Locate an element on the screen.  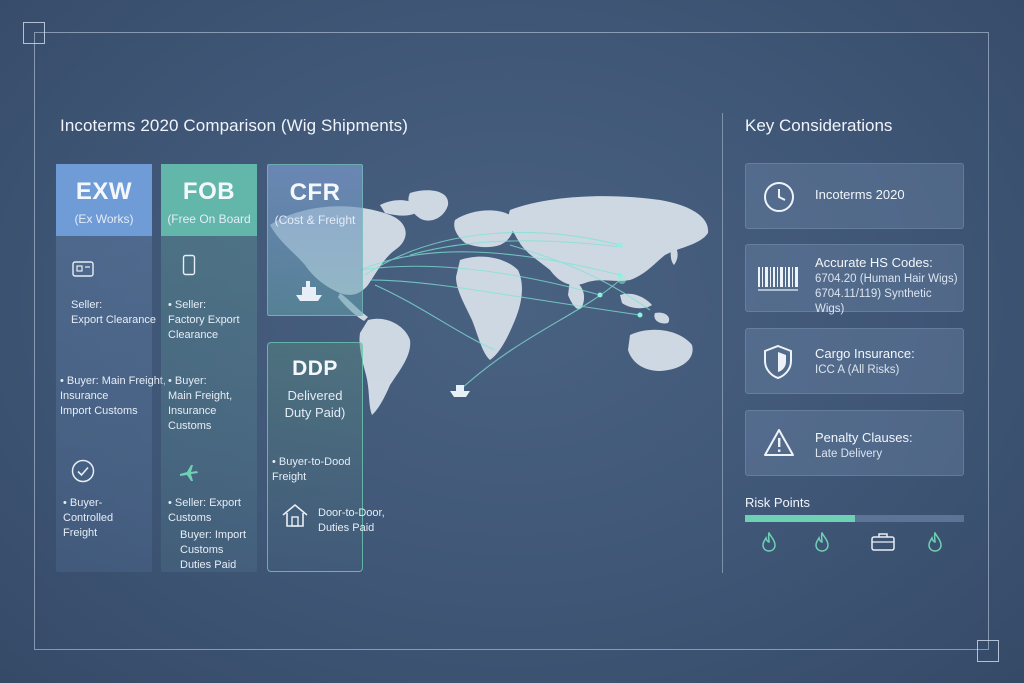
card-incoterms: Incoterms 2020 is located at coordinates (854, 196).